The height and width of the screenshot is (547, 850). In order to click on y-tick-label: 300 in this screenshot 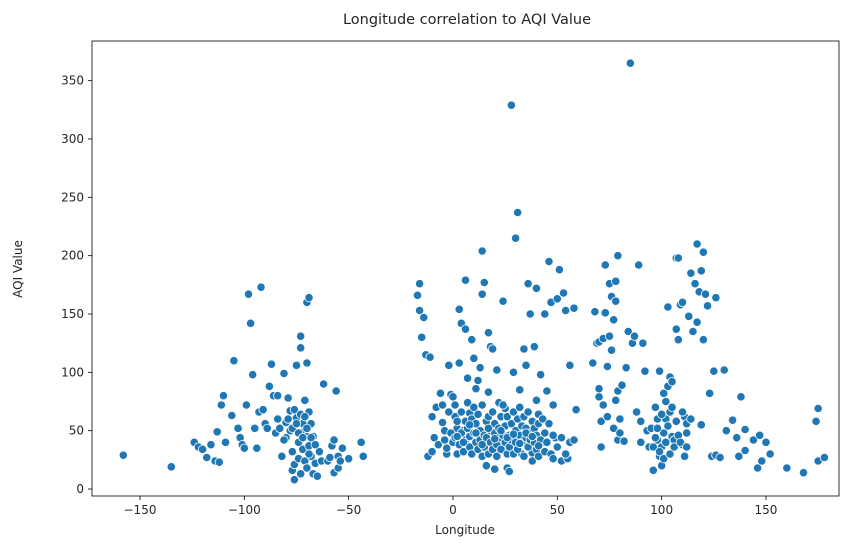, I will do `click(72, 139)`.